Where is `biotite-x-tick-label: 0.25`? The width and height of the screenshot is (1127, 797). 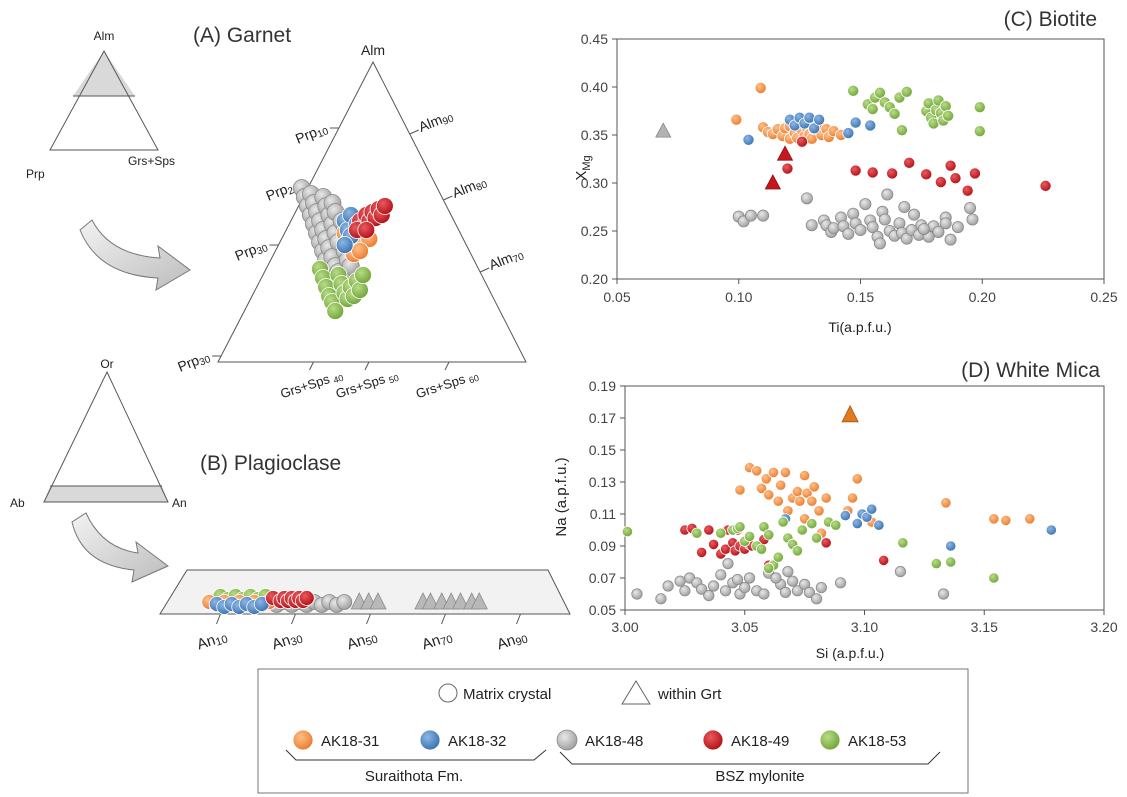 biotite-x-tick-label: 0.25 is located at coordinates (1103, 297).